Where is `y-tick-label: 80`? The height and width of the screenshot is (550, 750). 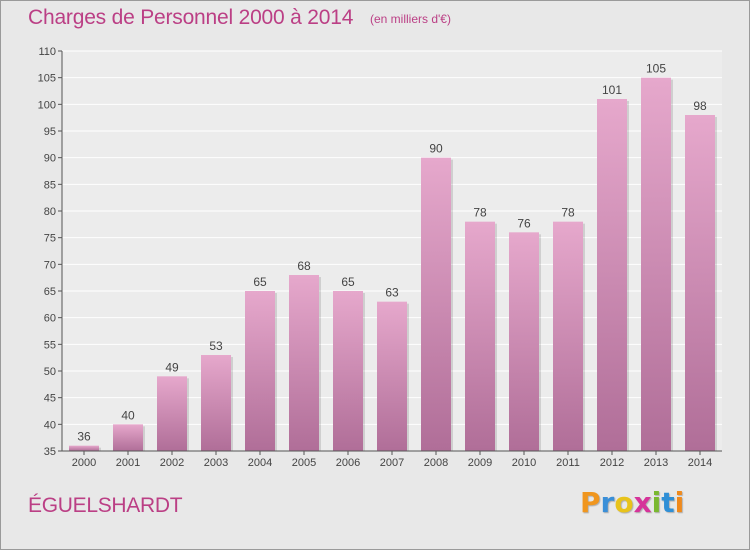
y-tick-label: 80 is located at coordinates (50, 212).